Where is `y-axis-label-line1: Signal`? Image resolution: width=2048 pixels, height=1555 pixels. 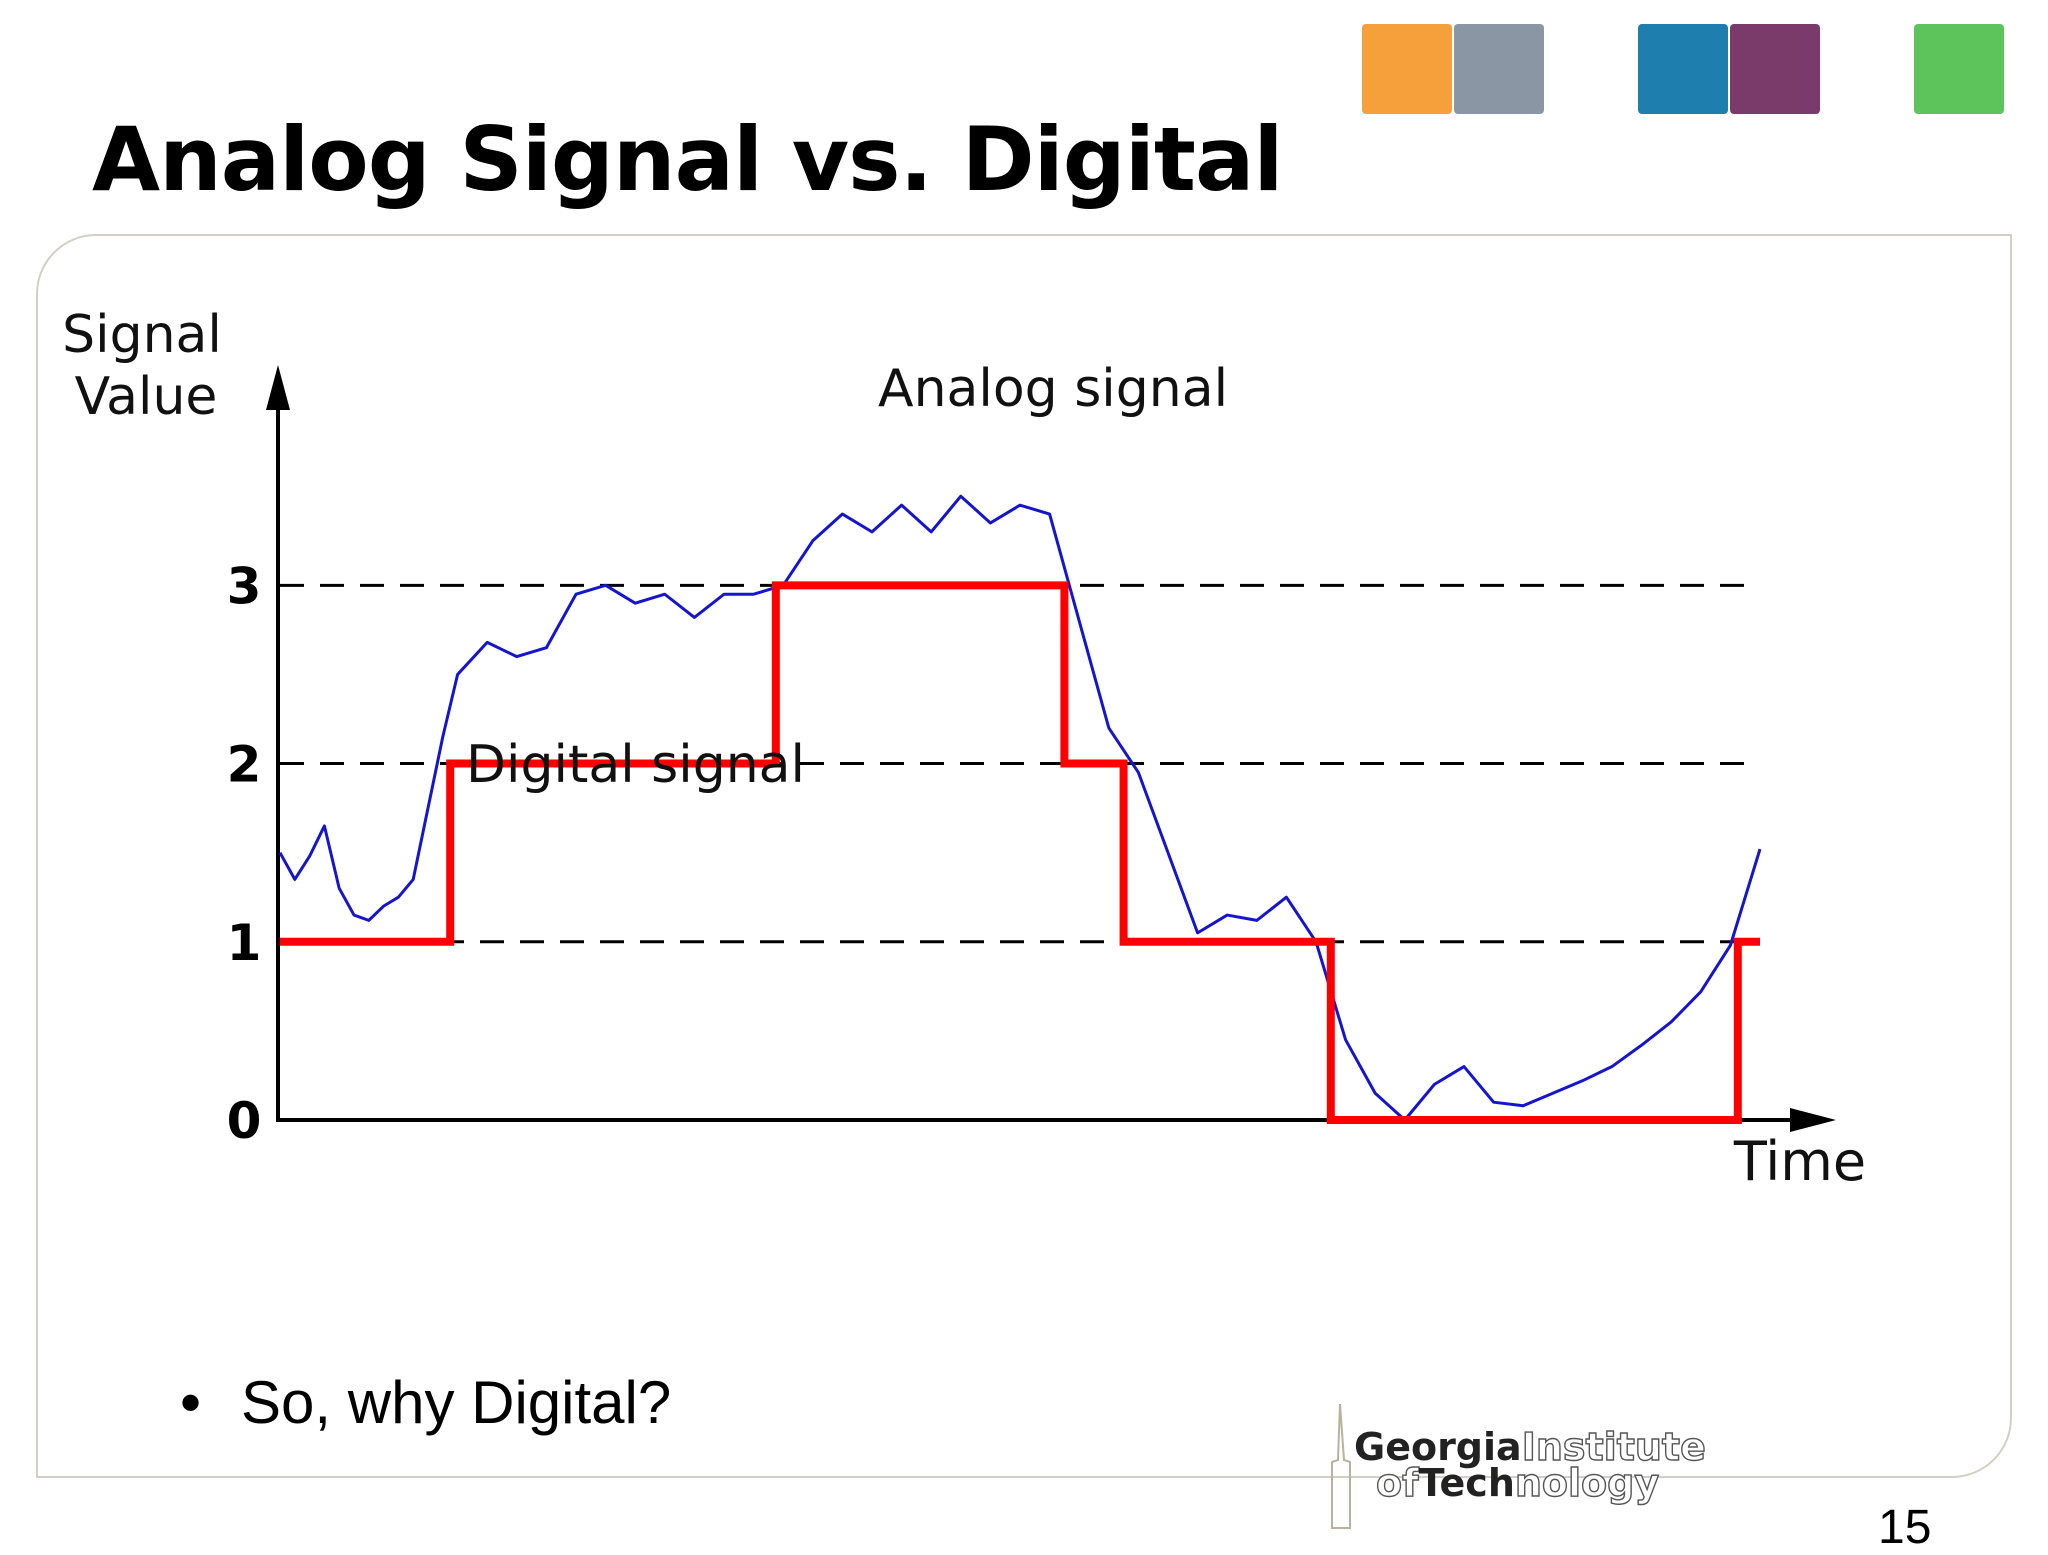
y-axis-label-line1: Signal is located at coordinates (142, 335).